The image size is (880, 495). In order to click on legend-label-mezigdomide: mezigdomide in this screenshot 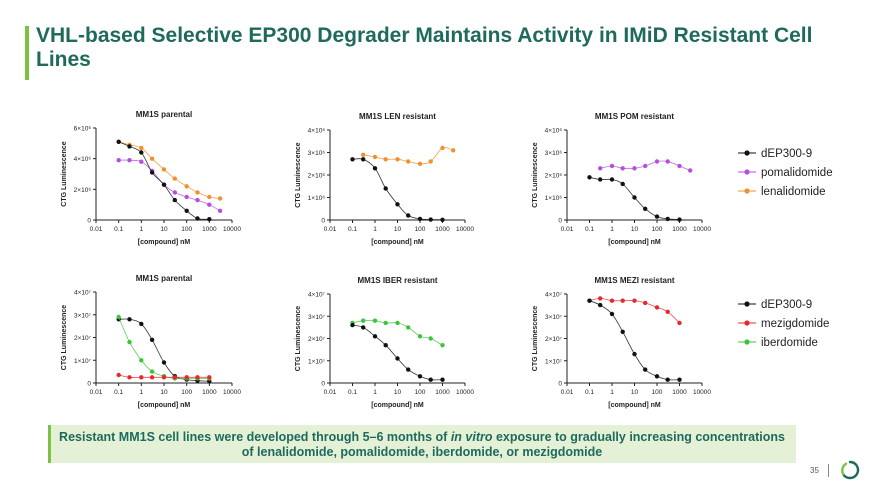, I will do `click(795, 324)`.